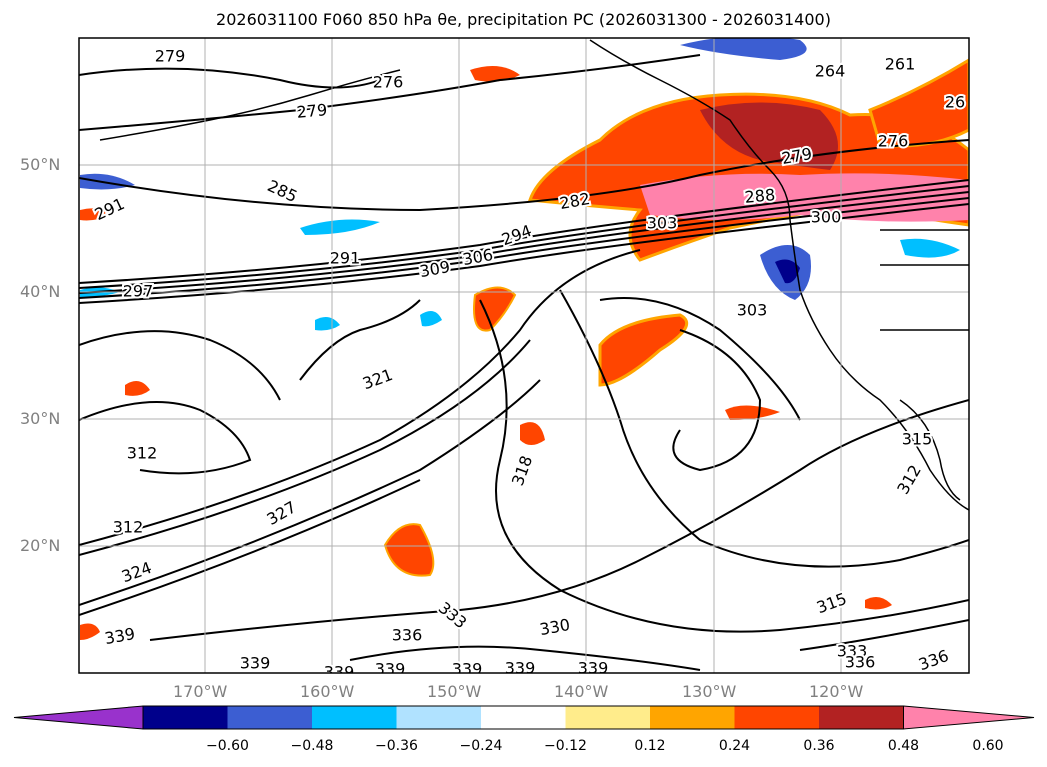 This screenshot has height=767, width=1047. I want to click on contour-label: 285, so click(283, 191).